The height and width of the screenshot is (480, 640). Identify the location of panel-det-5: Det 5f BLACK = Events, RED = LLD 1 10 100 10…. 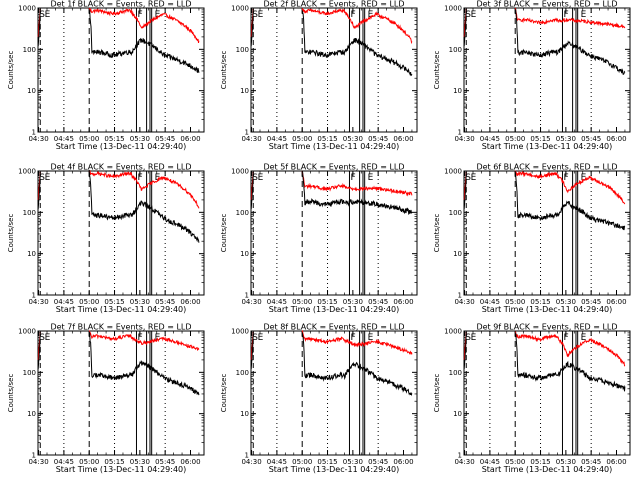
(319, 238).